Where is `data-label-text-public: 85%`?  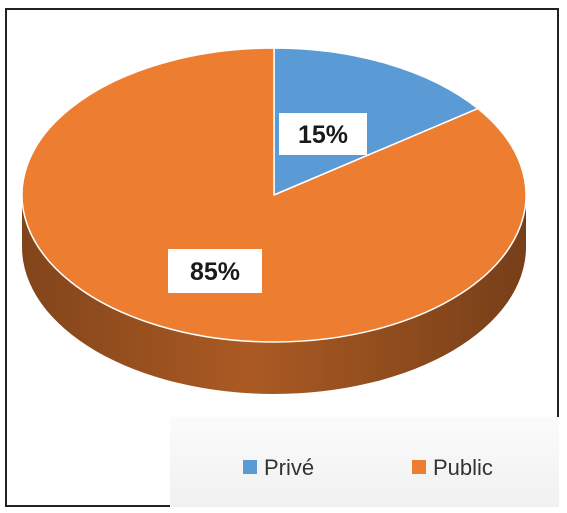
data-label-text-public: 85% is located at coordinates (215, 272).